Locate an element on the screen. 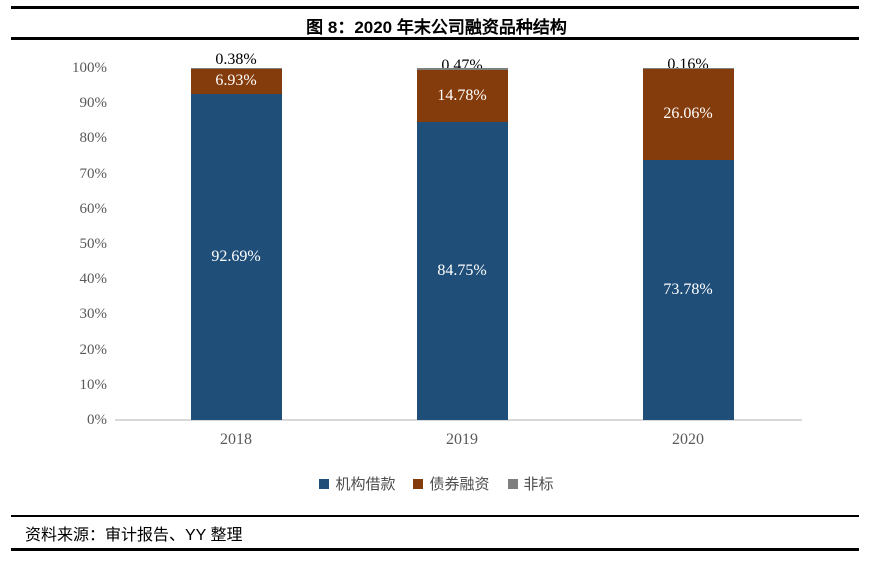 Image resolution: width=873 pixels, height=562 pixels. data-label: 92.69% is located at coordinates (236, 256).